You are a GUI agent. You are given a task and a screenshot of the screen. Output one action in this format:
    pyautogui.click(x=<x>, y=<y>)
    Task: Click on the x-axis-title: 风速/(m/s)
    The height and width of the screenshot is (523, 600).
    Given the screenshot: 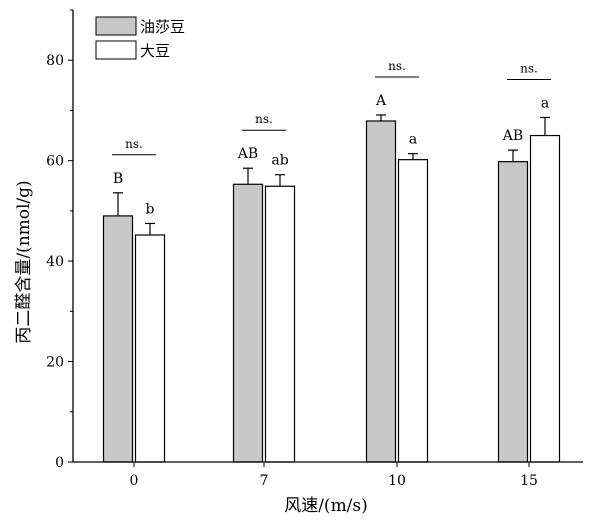 What is the action you would take?
    pyautogui.click(x=326, y=506)
    